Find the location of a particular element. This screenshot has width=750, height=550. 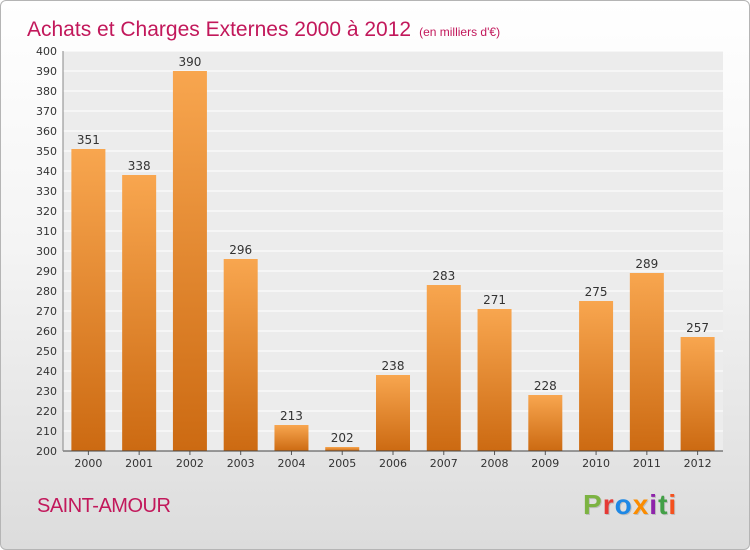

x-tick-label: 2001 is located at coordinates (139, 463).